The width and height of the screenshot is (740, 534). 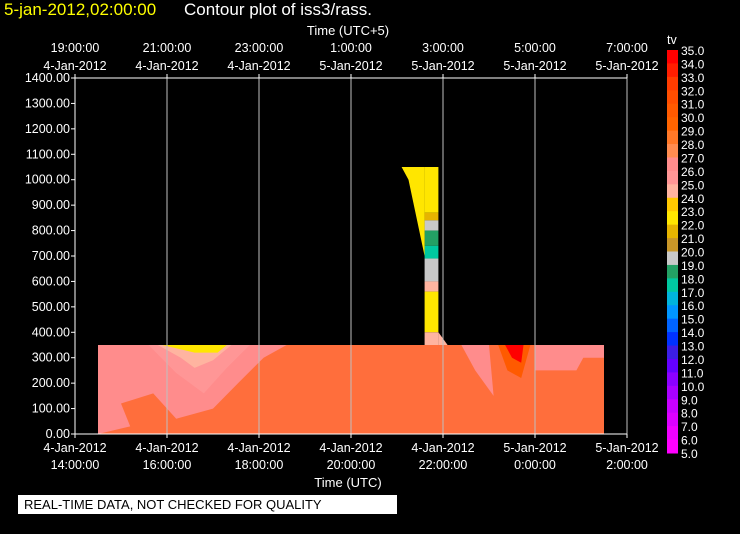 What do you see at coordinates (693, 306) in the screenshot?
I see `colorbar-level-label: 16.0` at bounding box center [693, 306].